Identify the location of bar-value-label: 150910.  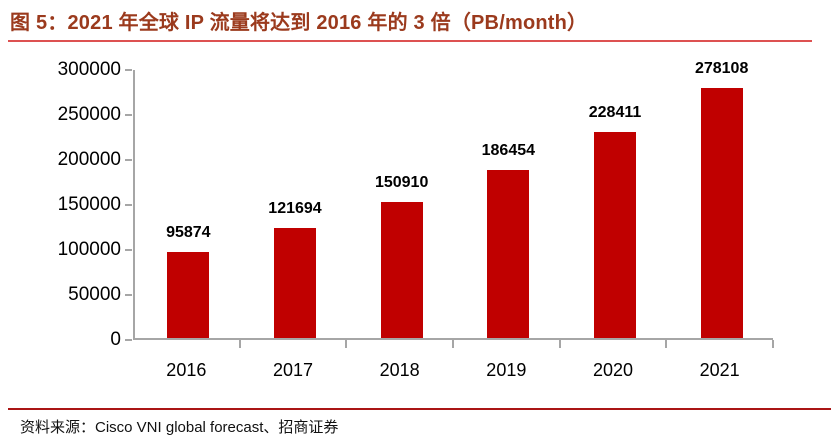
(401, 183).